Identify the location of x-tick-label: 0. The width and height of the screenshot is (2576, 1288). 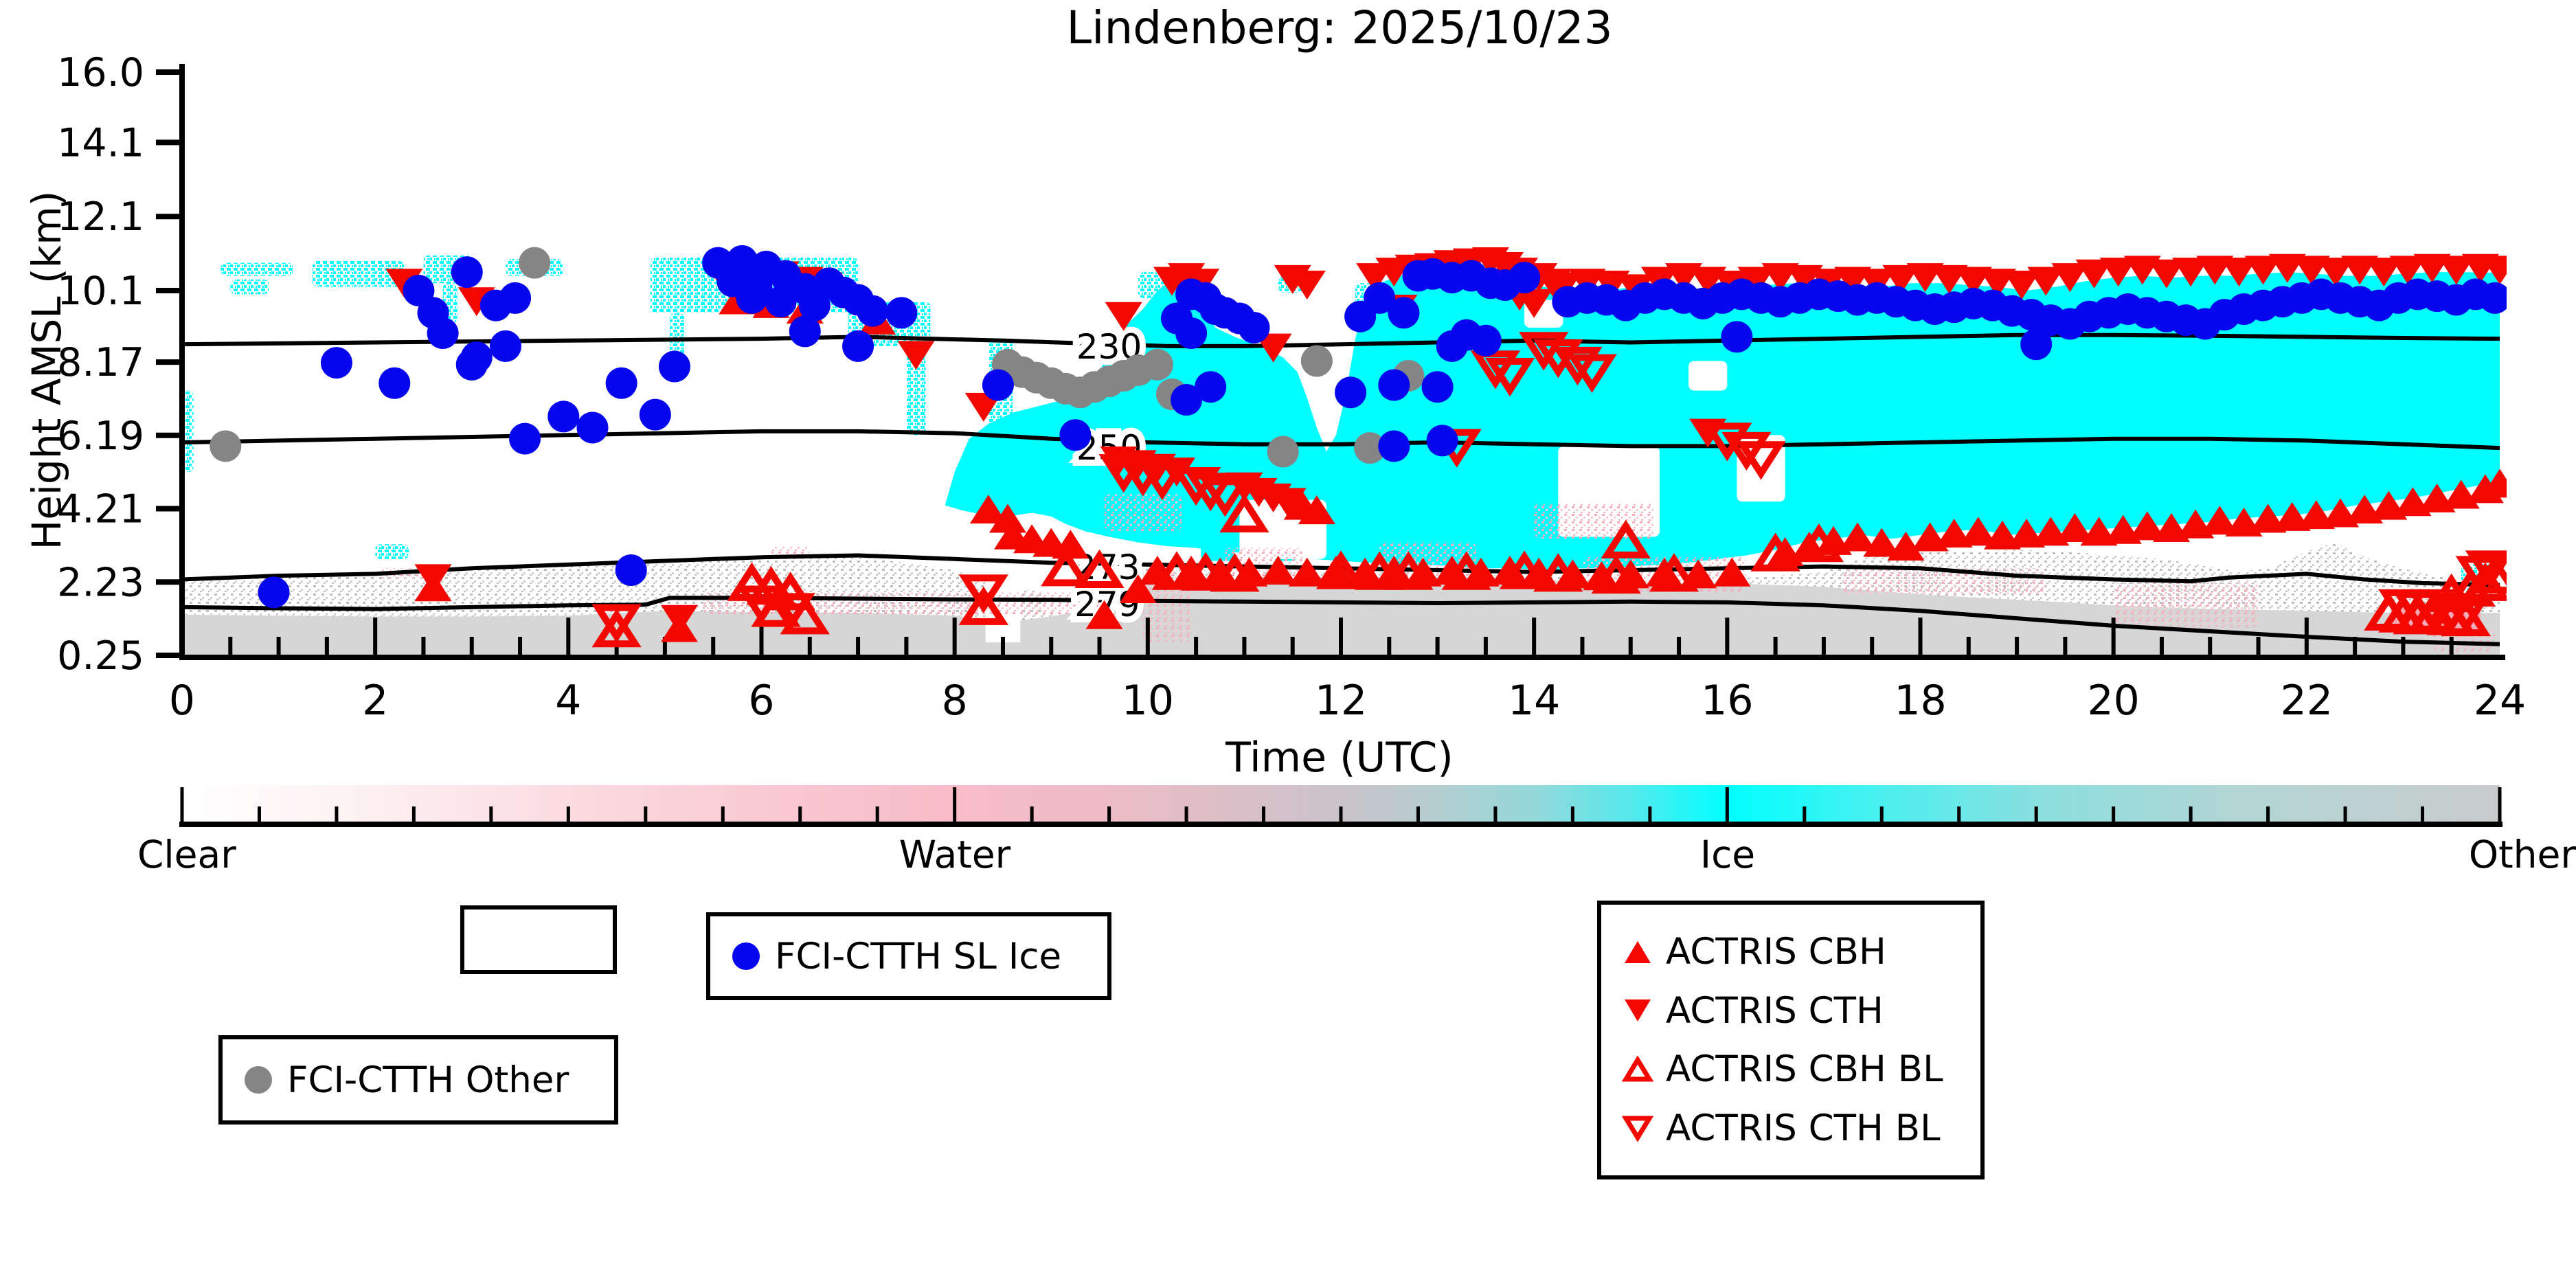
(182, 701).